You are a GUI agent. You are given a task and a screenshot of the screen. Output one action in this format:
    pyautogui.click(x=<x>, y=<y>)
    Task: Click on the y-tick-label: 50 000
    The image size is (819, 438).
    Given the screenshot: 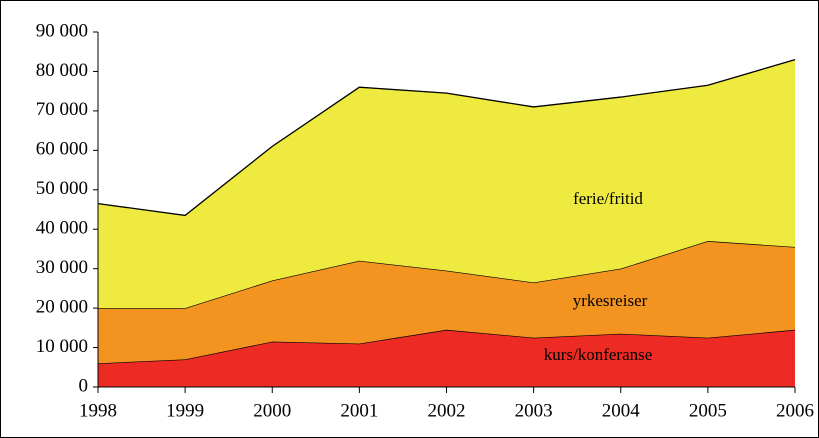 What is the action you would take?
    pyautogui.click(x=62, y=188)
    